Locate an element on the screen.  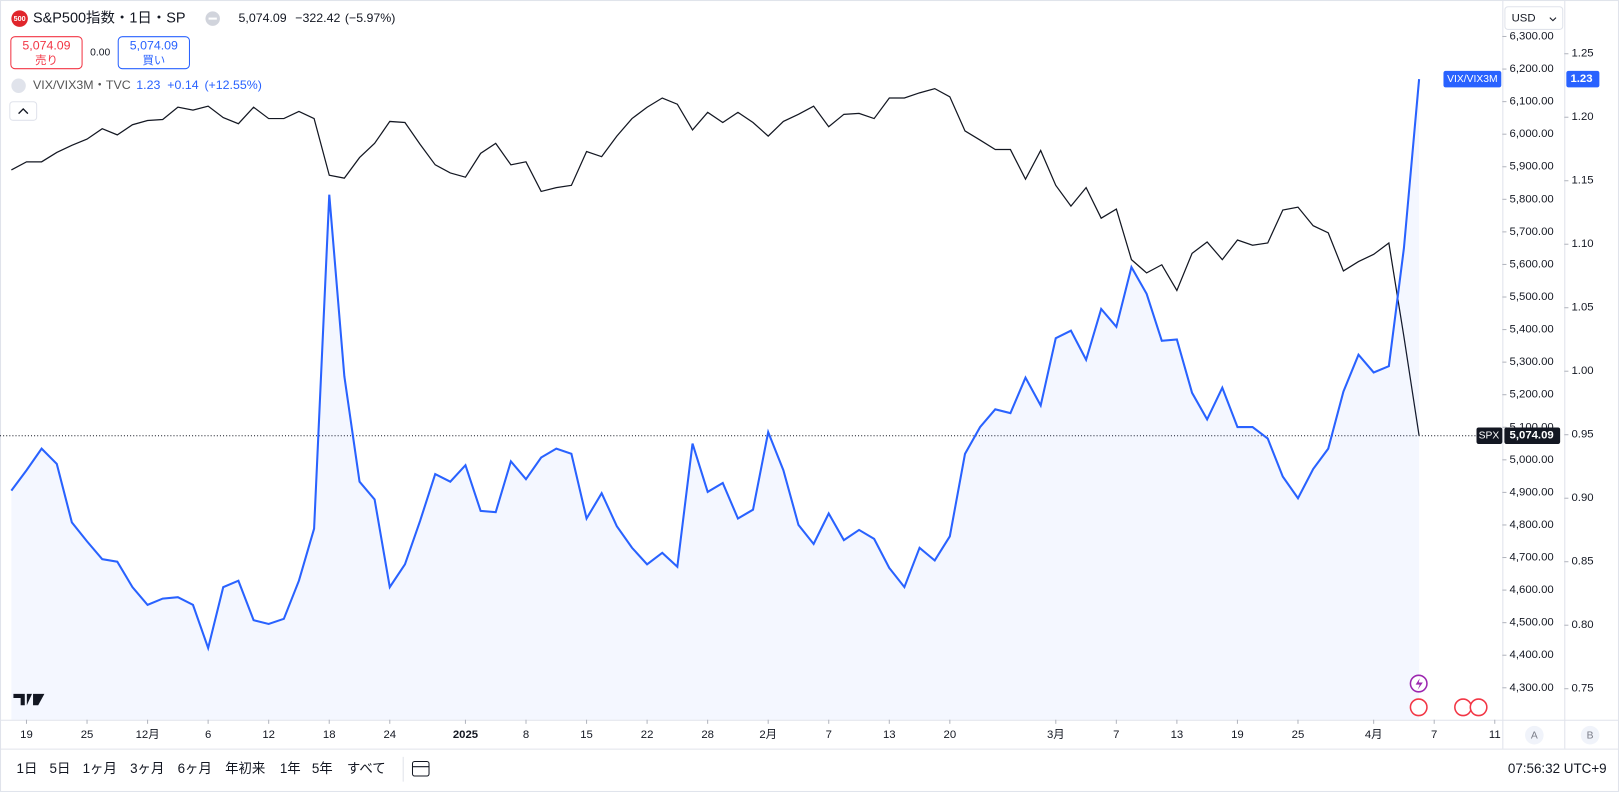
series-tag is located at coordinates (1472, 79).